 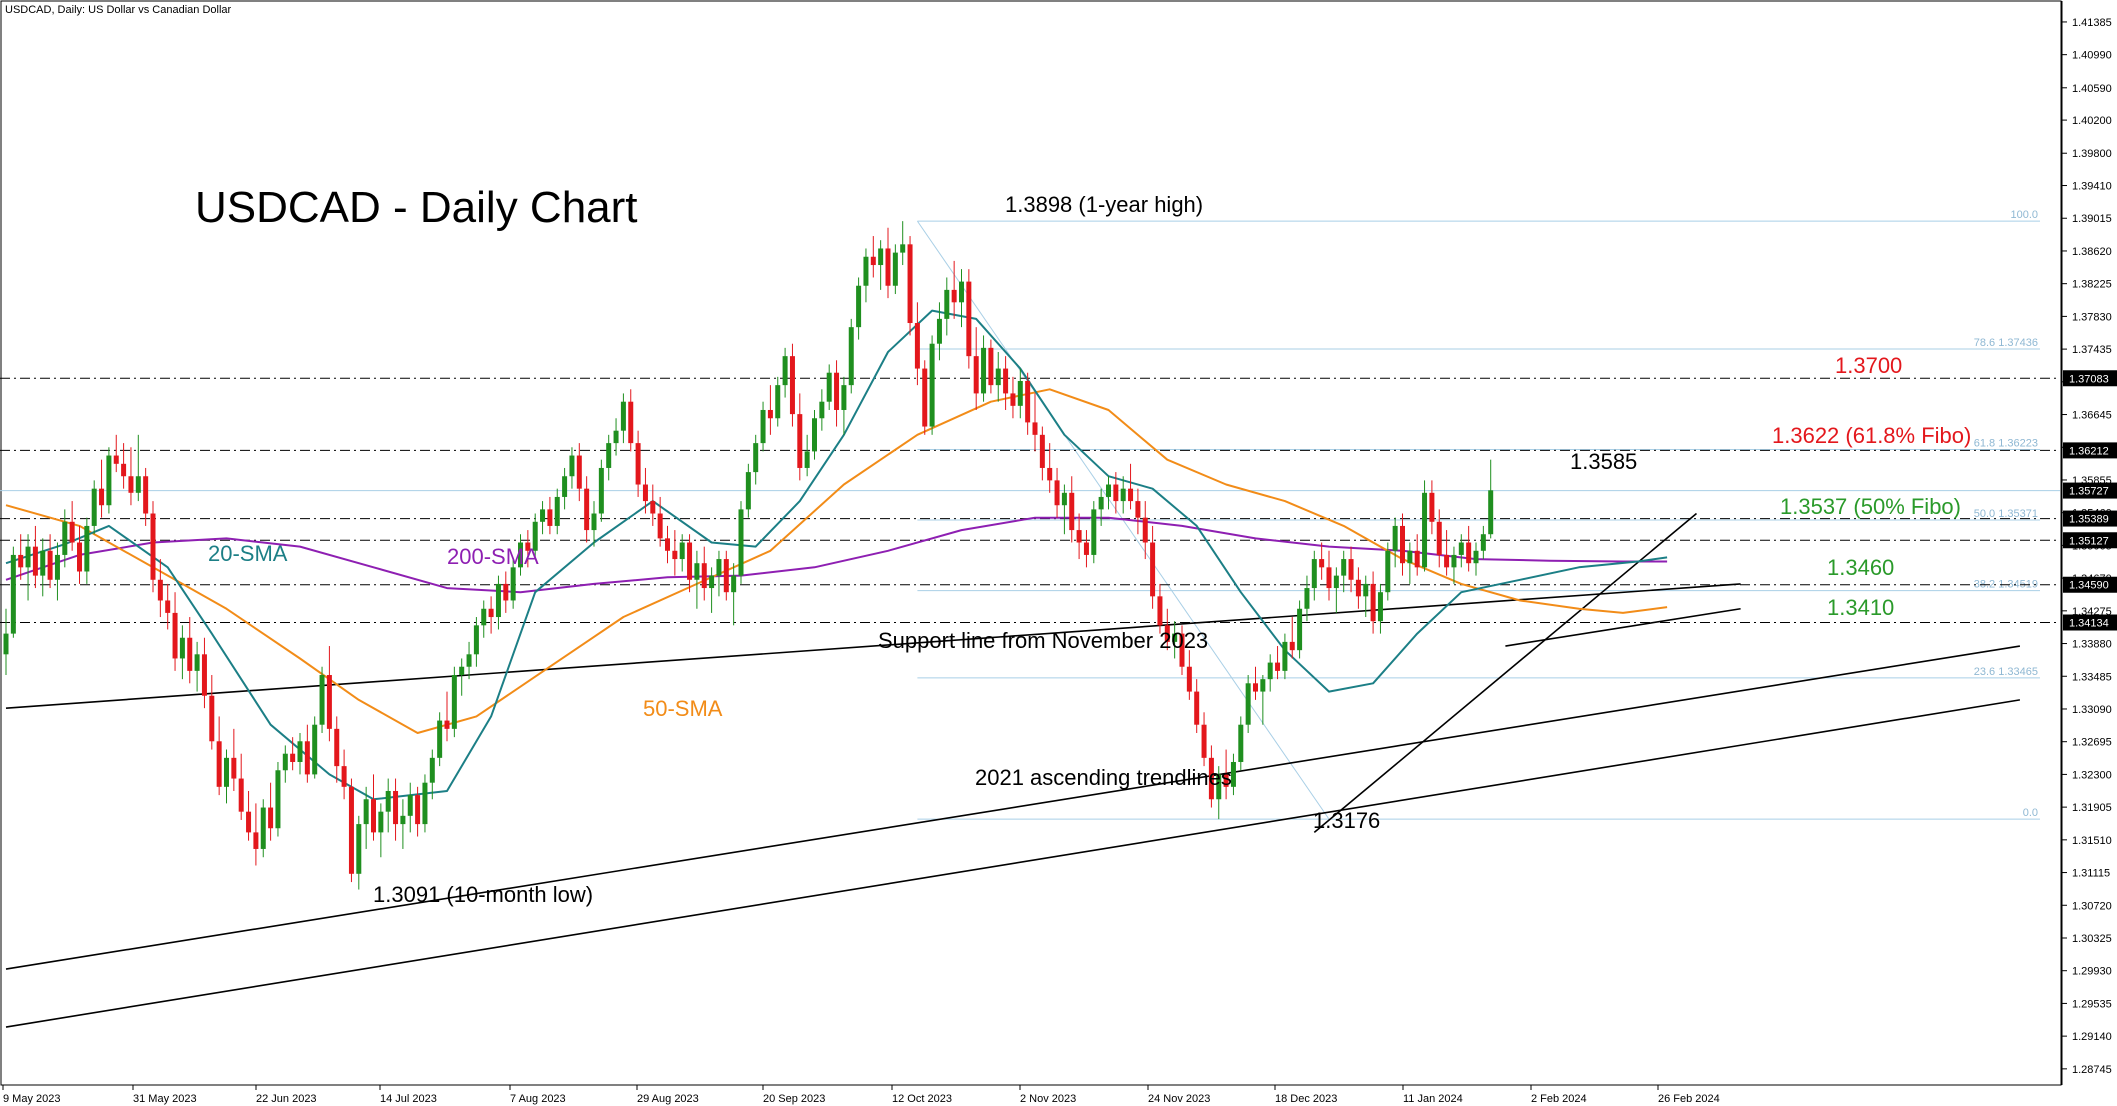 What do you see at coordinates (1559, 1099) in the screenshot?
I see `x-tick-label: 2 Feb 2024` at bounding box center [1559, 1099].